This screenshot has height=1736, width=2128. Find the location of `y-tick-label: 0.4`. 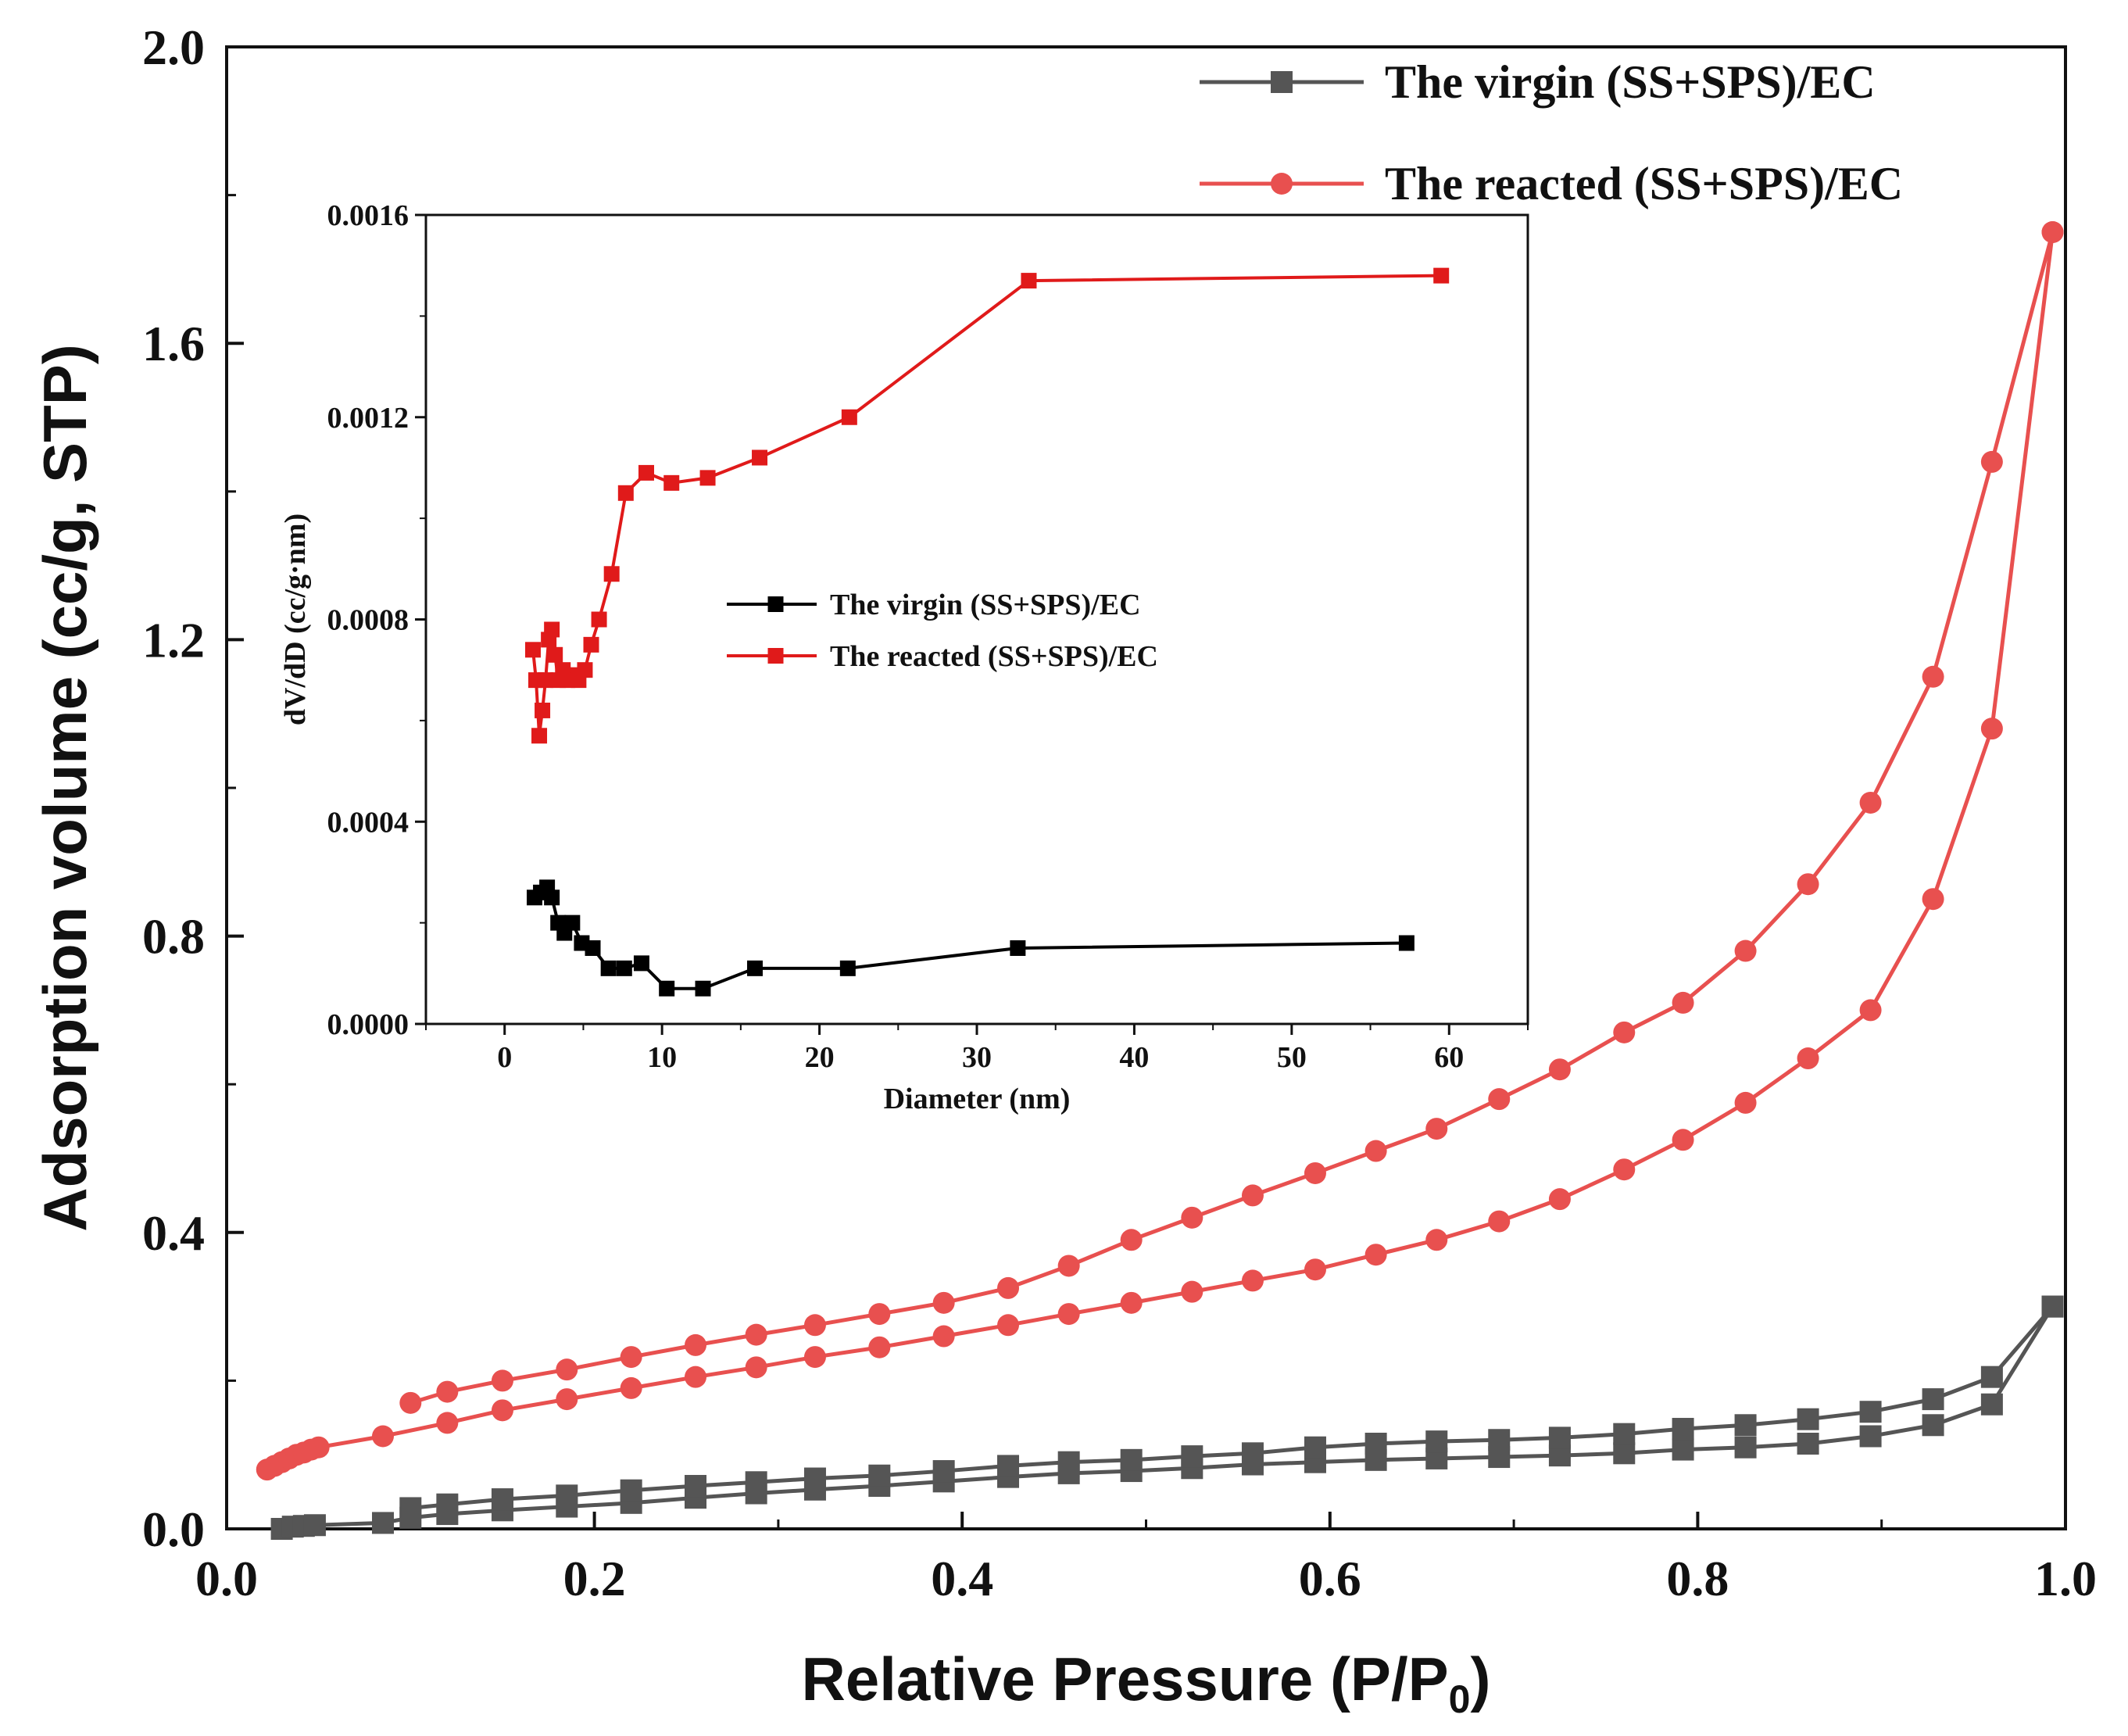

y-tick-label: 0.4 is located at coordinates (173, 1233).